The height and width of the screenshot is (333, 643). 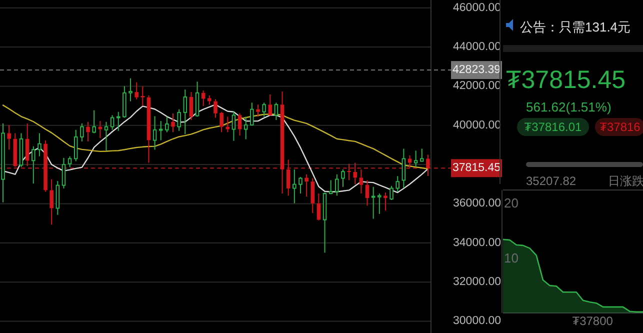 I want to click on y-tick-label: 44000.00, so click(x=477, y=47).